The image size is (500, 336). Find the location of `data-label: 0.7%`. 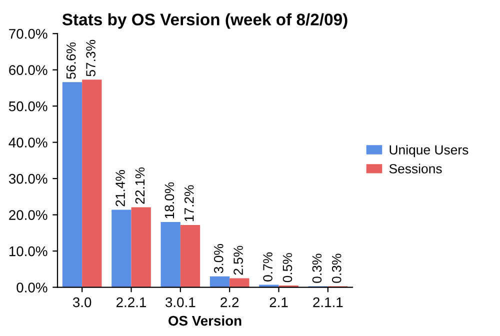

data-label: 0.7% is located at coordinates (267, 267).